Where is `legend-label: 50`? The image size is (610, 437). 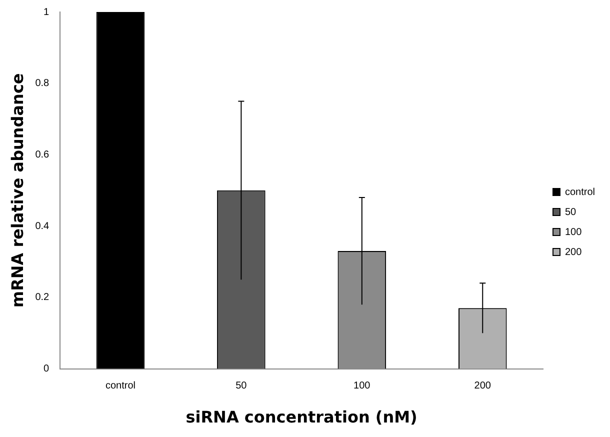
legend-label: 50 is located at coordinates (570, 212).